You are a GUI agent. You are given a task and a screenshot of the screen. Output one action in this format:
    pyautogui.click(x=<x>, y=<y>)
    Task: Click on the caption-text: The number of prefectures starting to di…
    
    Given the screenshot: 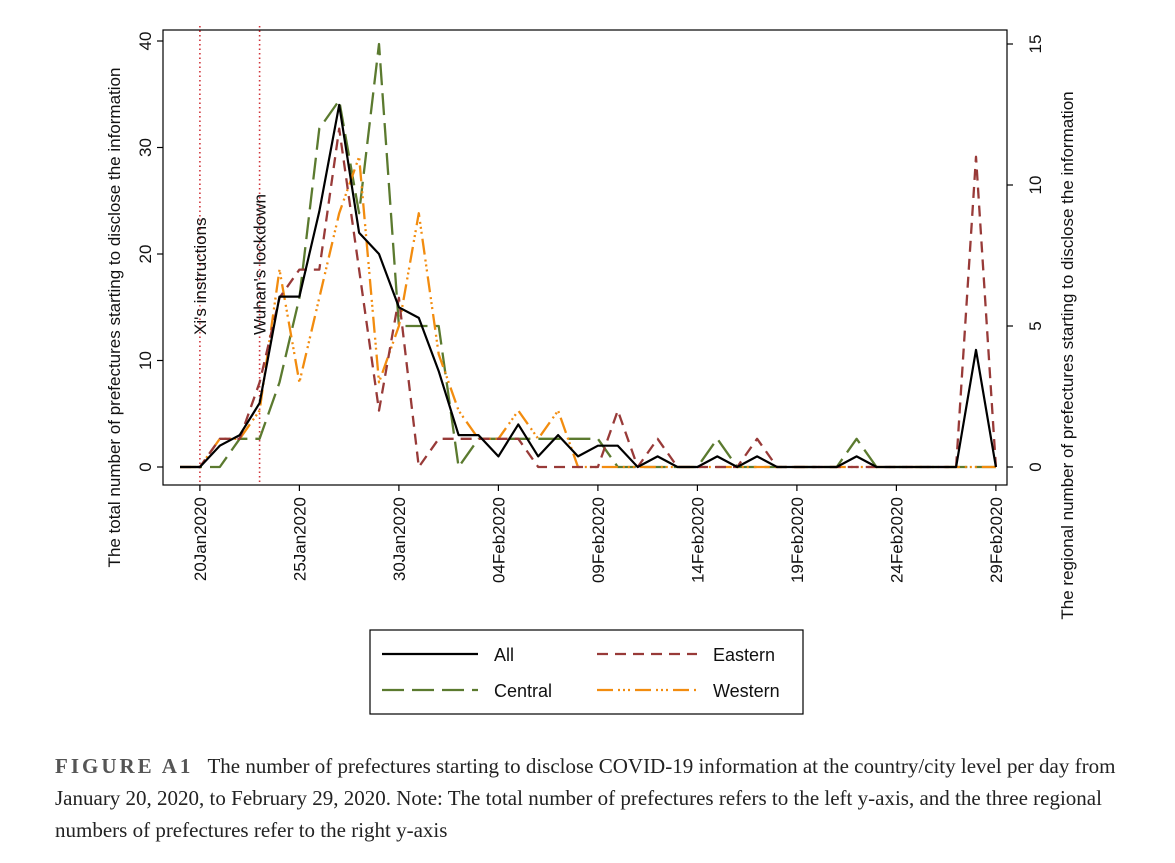 What is the action you would take?
    pyautogui.click(x=585, y=798)
    